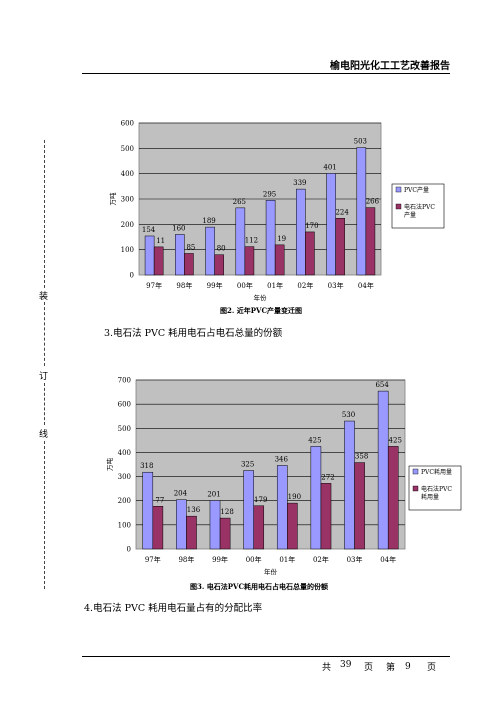 The image size is (500, 707). Describe the element at coordinates (146, 466) in the screenshot. I see `data-label: 318` at that location.